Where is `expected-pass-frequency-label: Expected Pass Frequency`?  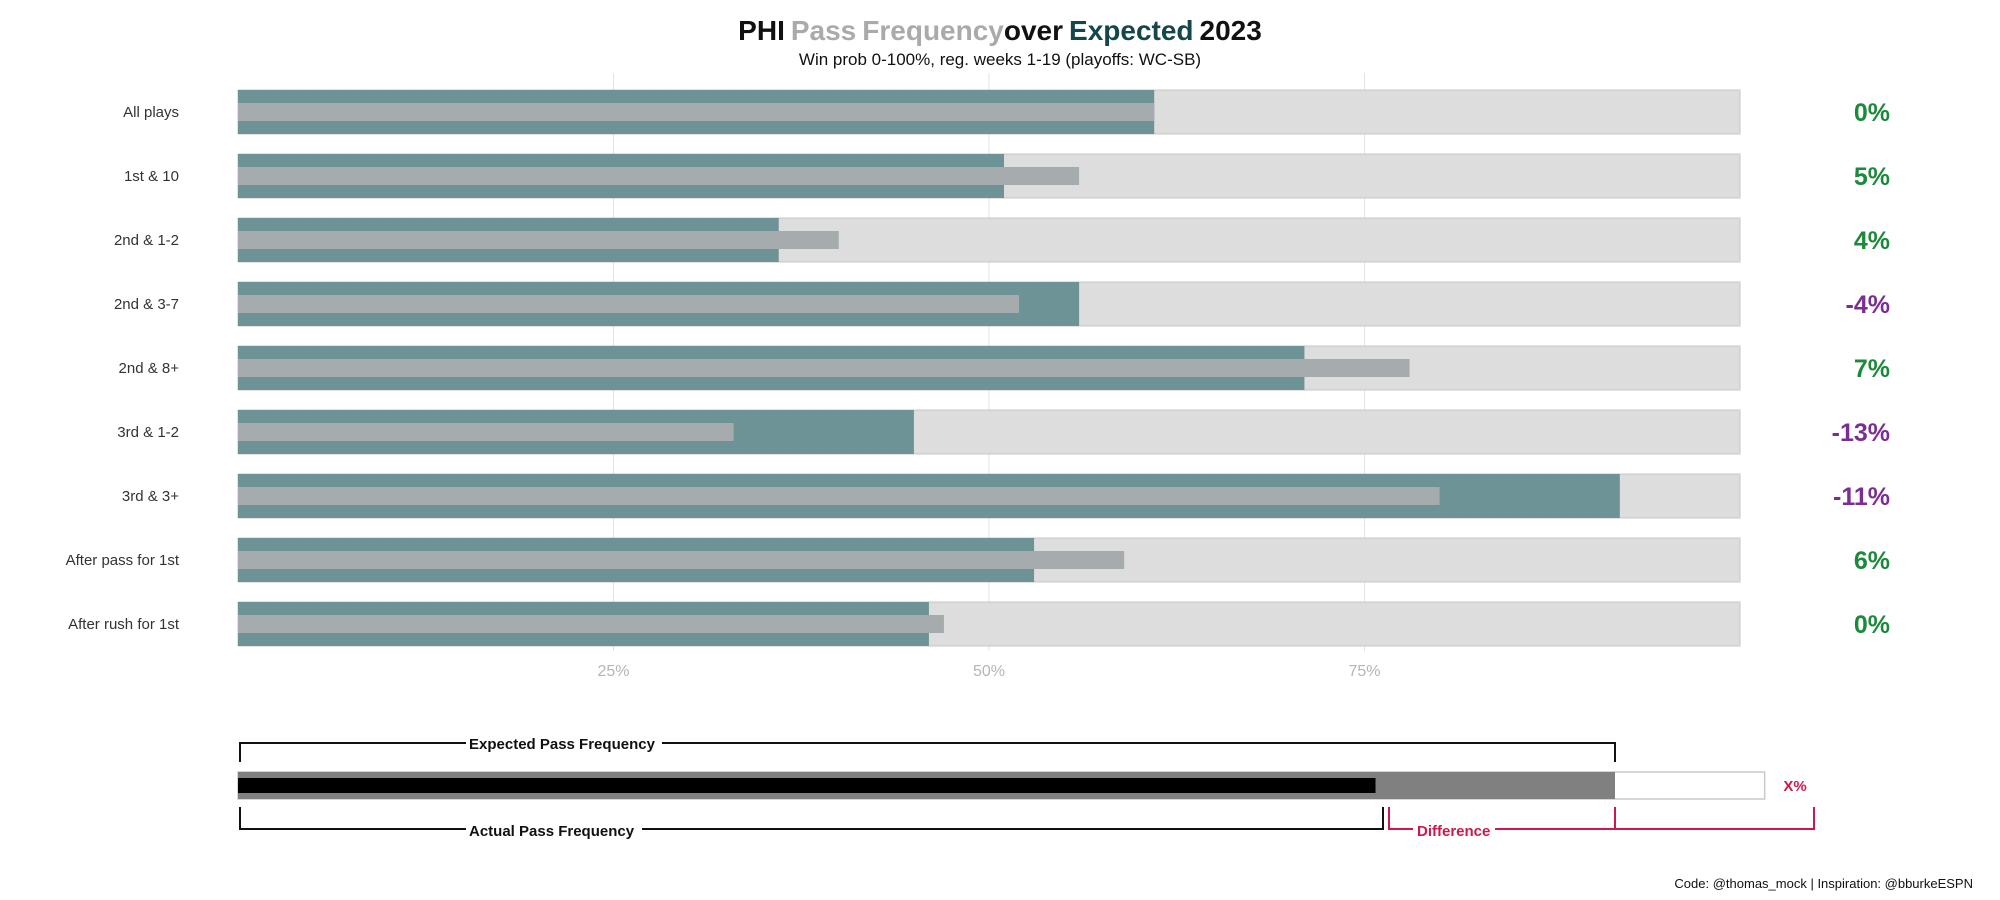 expected-pass-frequency-label: Expected Pass Frequency is located at coordinates (562, 744).